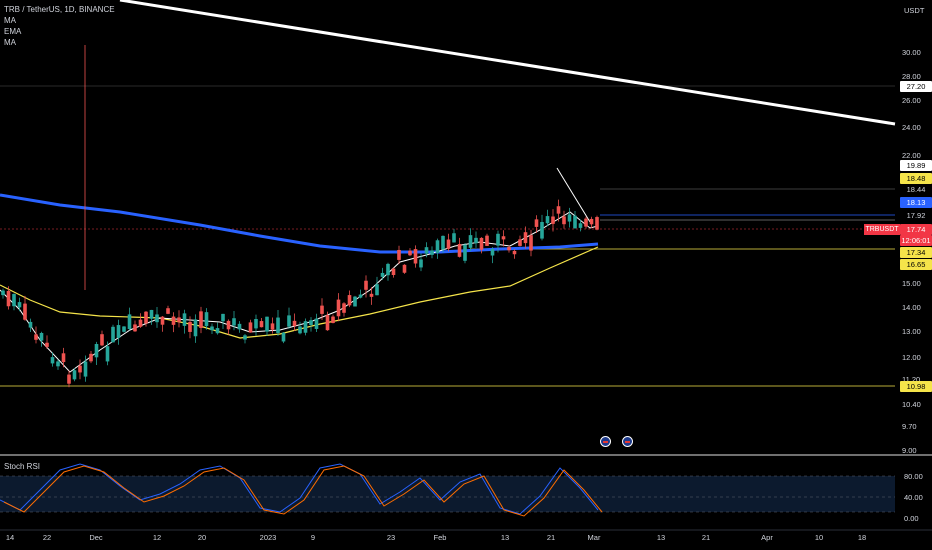  Describe the element at coordinates (911, 518) in the screenshot. I see `rsi-tick: 0.00` at that location.